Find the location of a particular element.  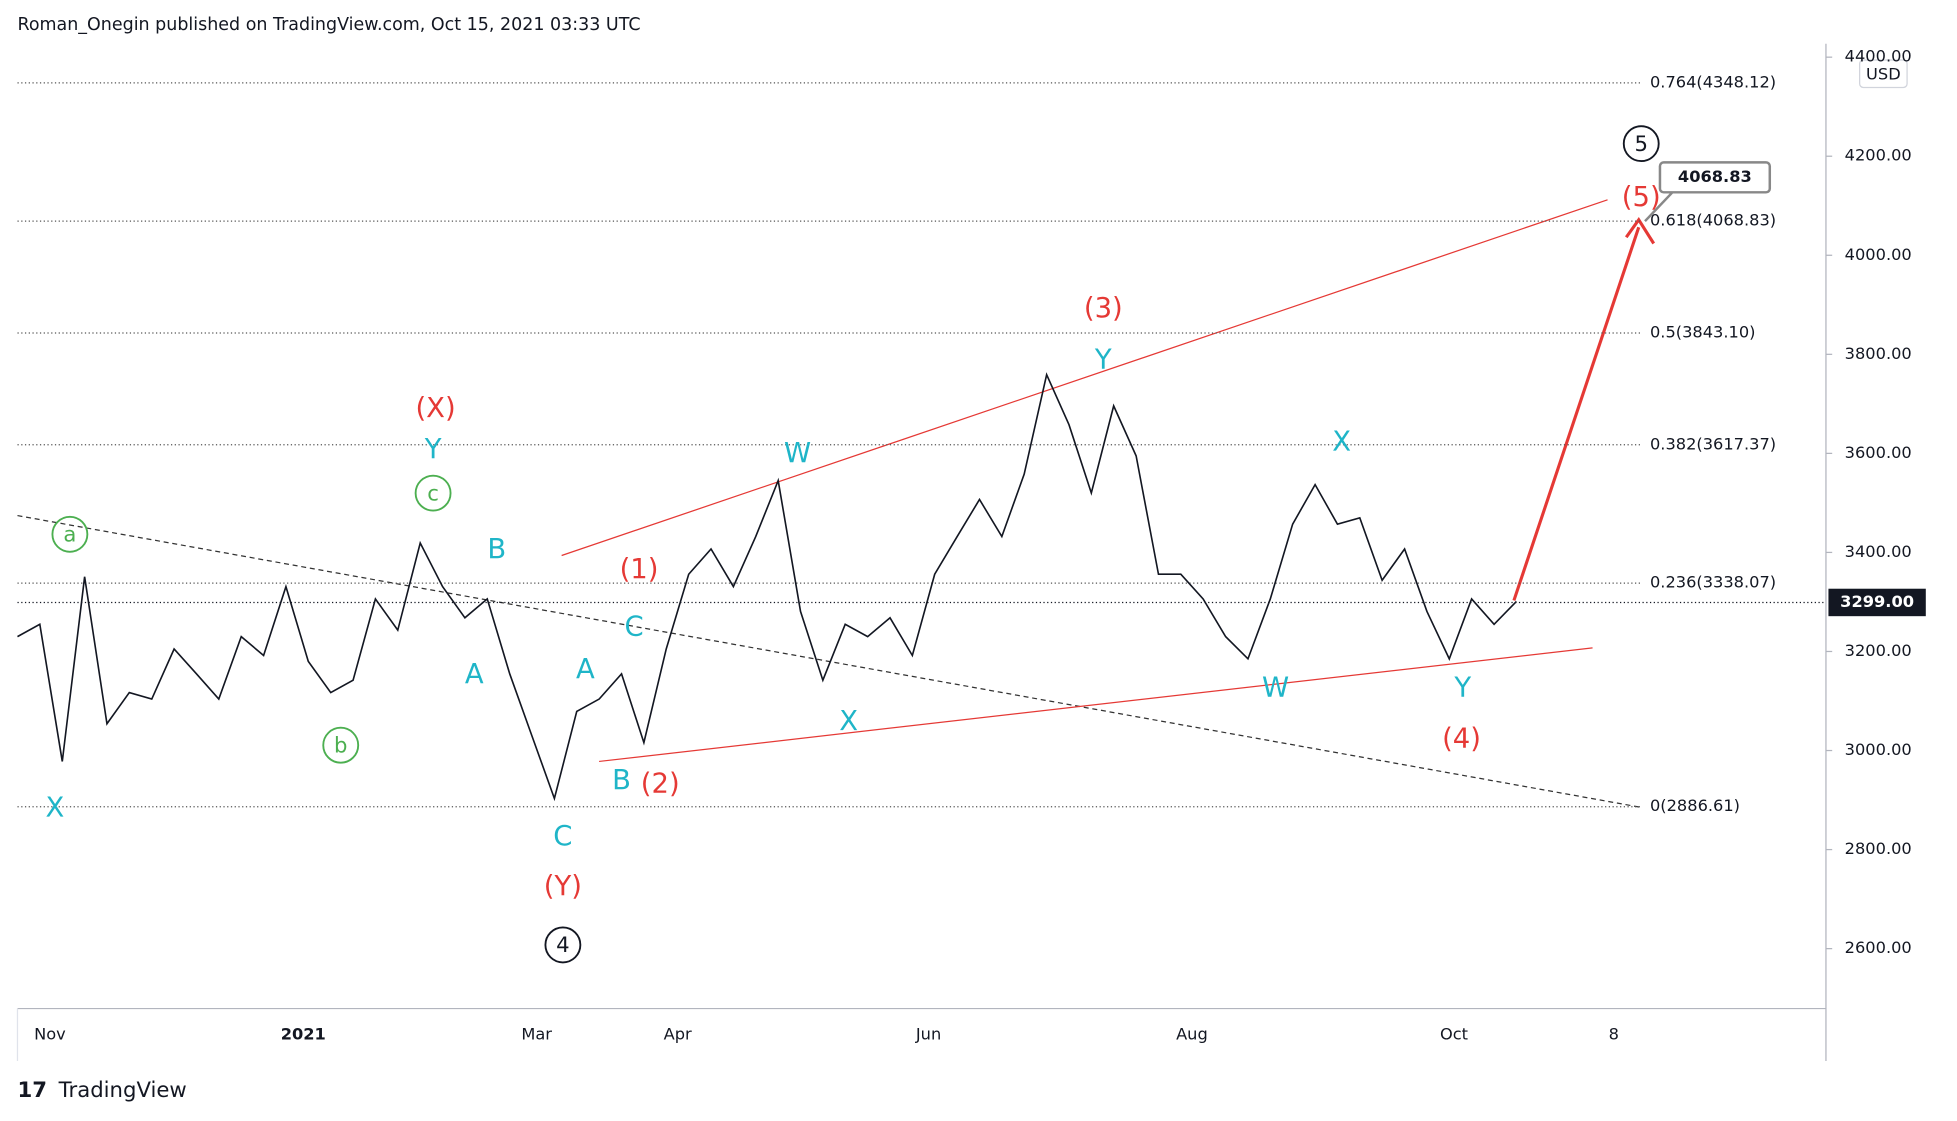

y-tick-label: 4200.00 is located at coordinates (1878, 155).